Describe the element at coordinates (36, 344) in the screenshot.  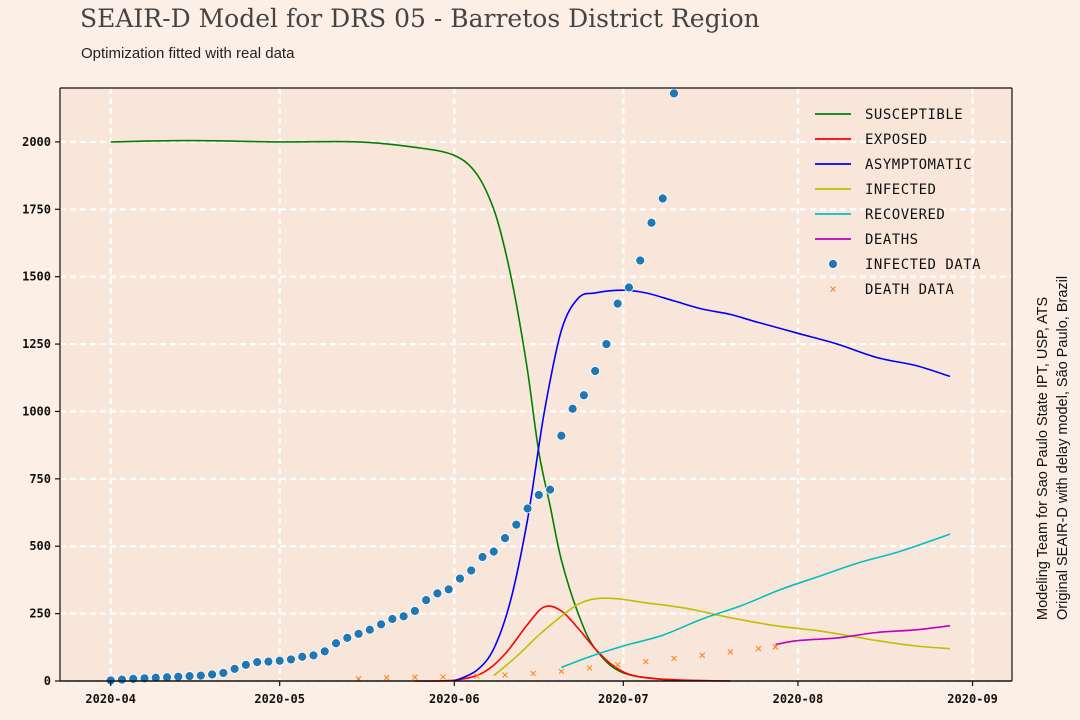
I see `y-tick-label: 1250` at that location.